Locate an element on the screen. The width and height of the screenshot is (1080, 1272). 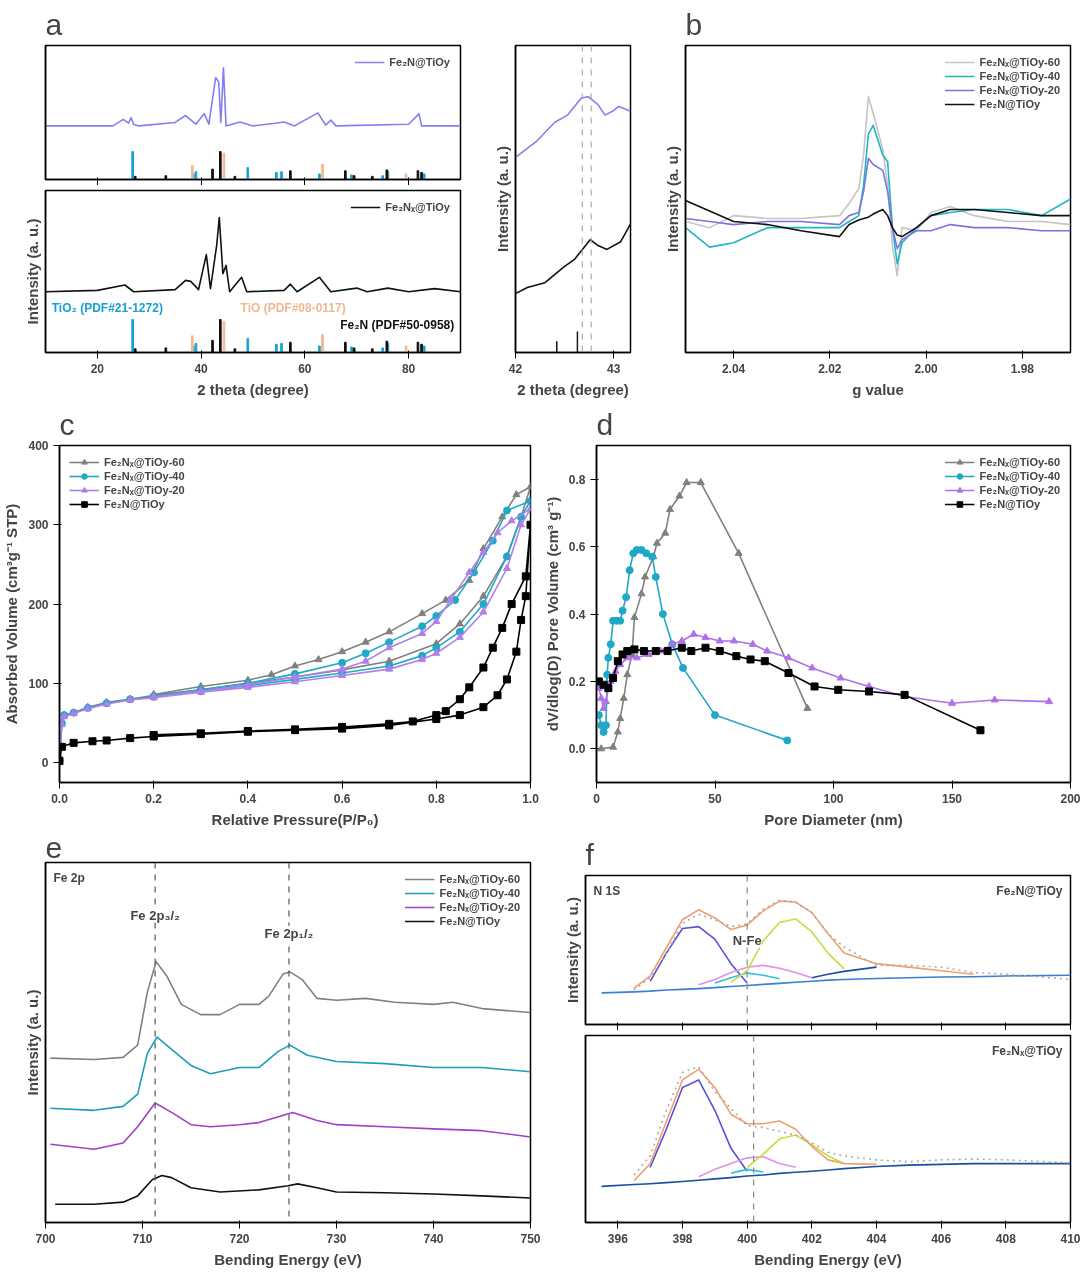
x-tick-label: 740 is located at coordinates (433, 1238).